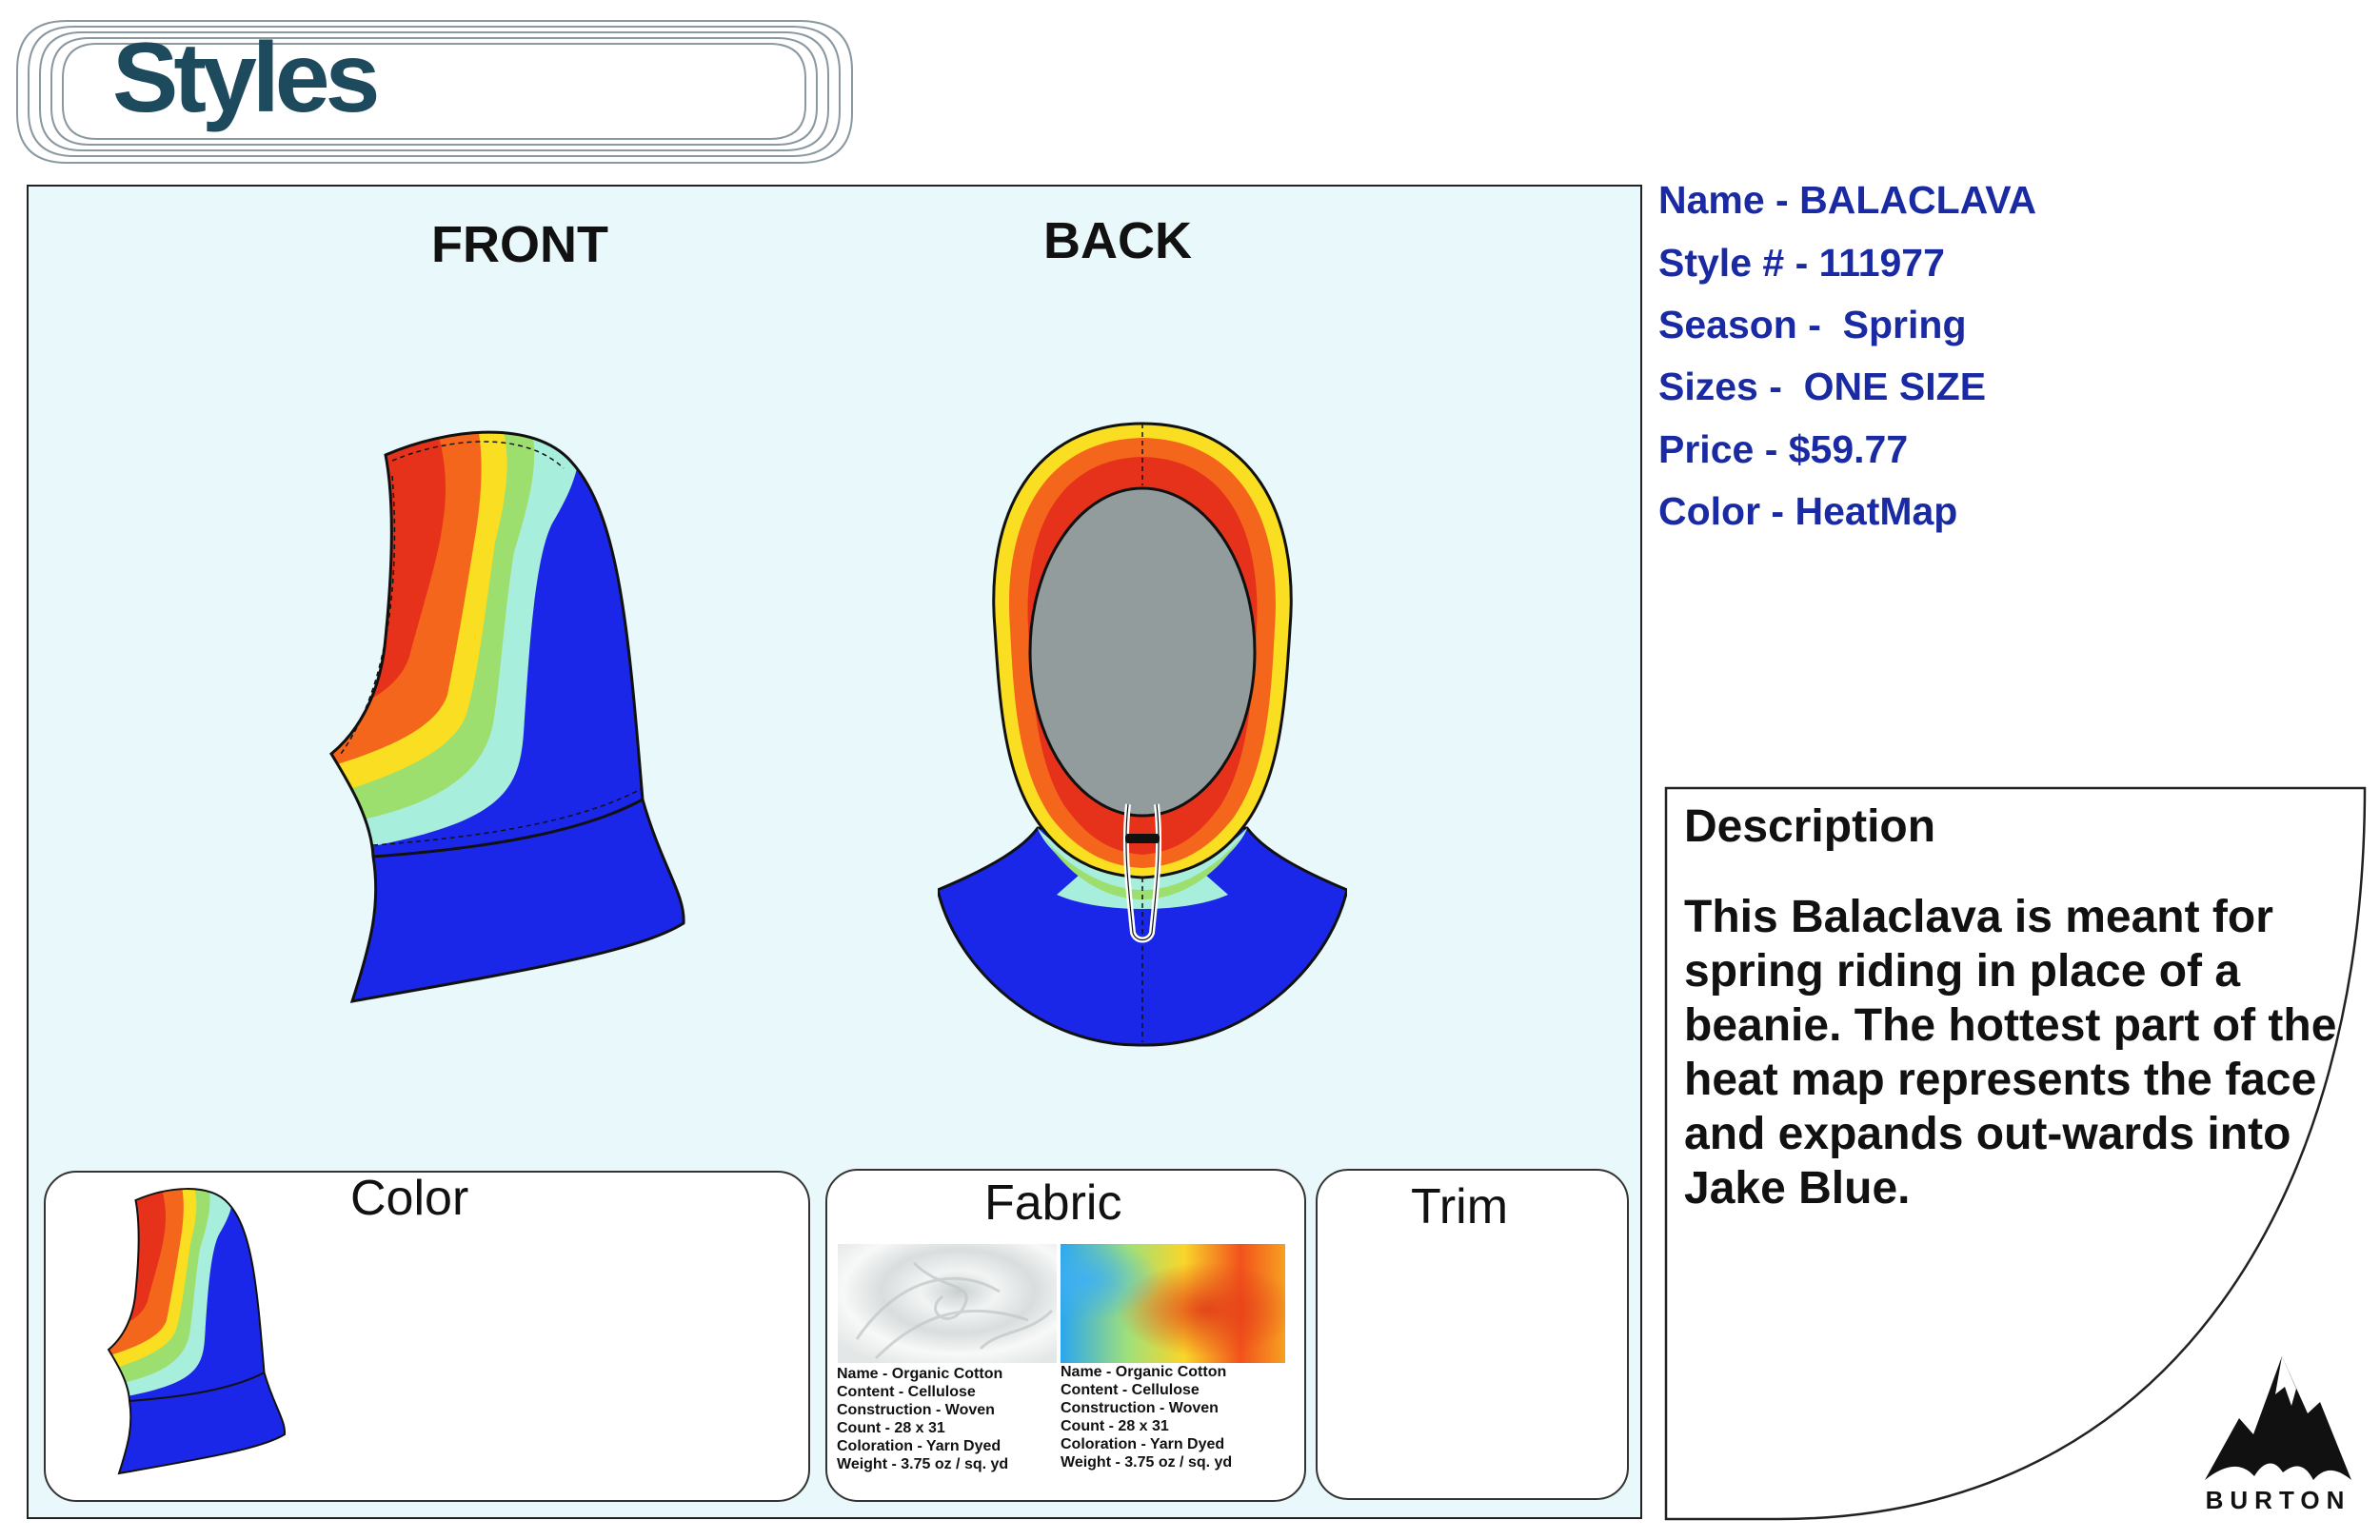 The image size is (2380, 1540). Describe the element at coordinates (1801, 263) in the screenshot. I see `spec-style-number: Style # - 111977` at that location.